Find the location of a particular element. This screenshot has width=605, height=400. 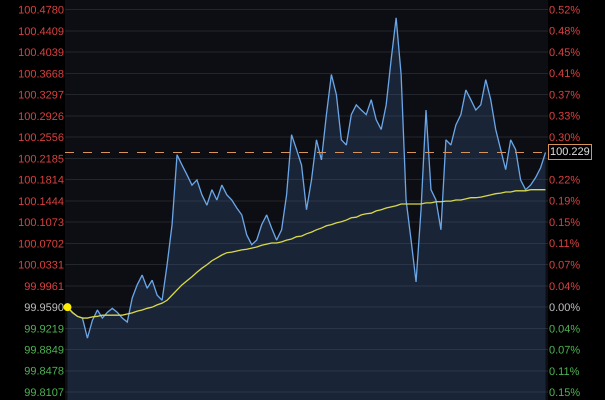

y-tick-label: 100.2185 is located at coordinates (41, 159).